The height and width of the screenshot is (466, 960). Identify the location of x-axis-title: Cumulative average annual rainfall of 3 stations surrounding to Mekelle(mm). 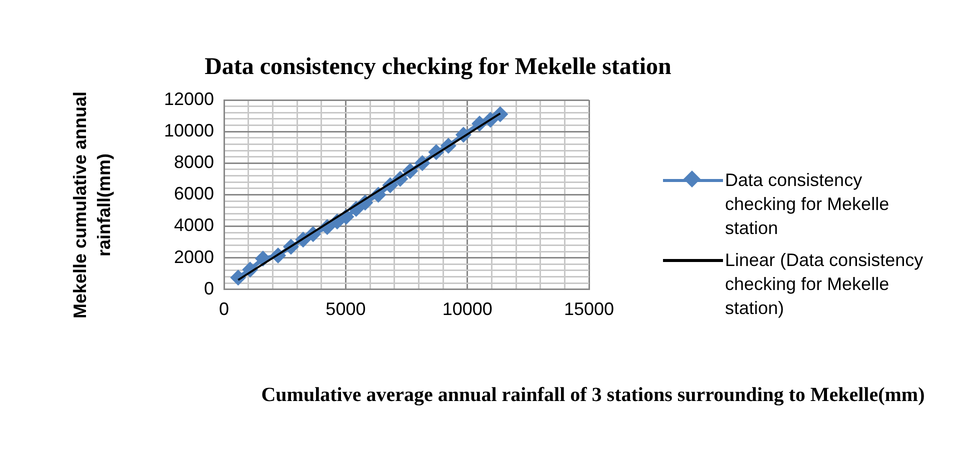
(593, 395).